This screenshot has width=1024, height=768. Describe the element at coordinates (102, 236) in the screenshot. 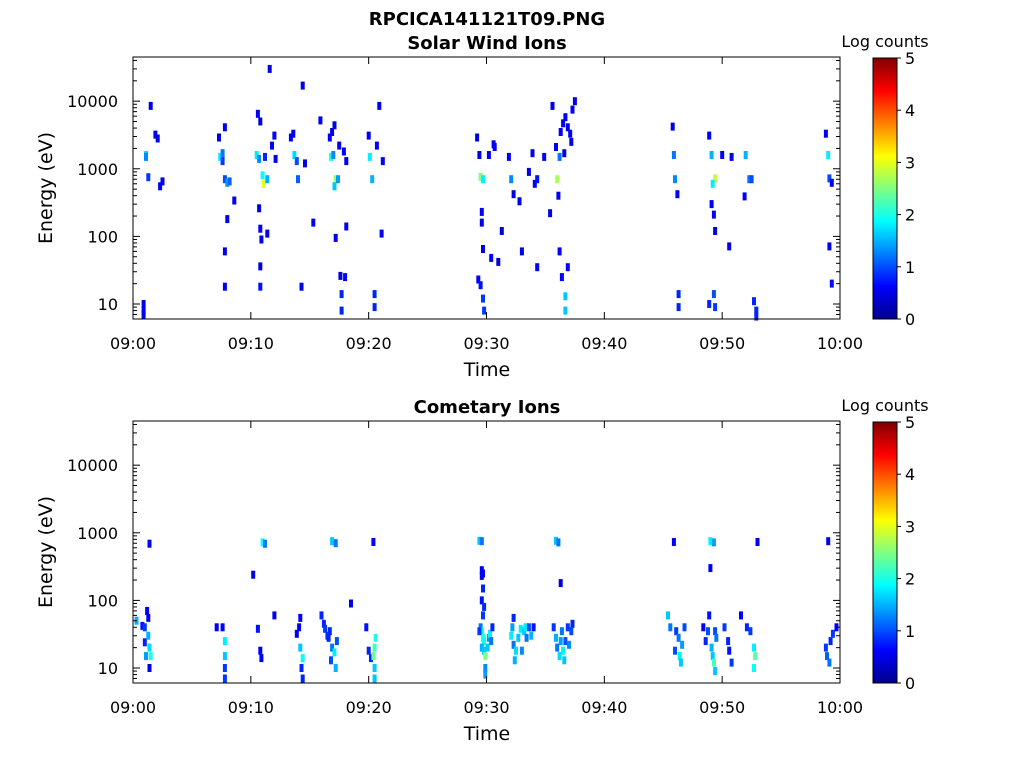

I see `y-tick-label: 100` at that location.